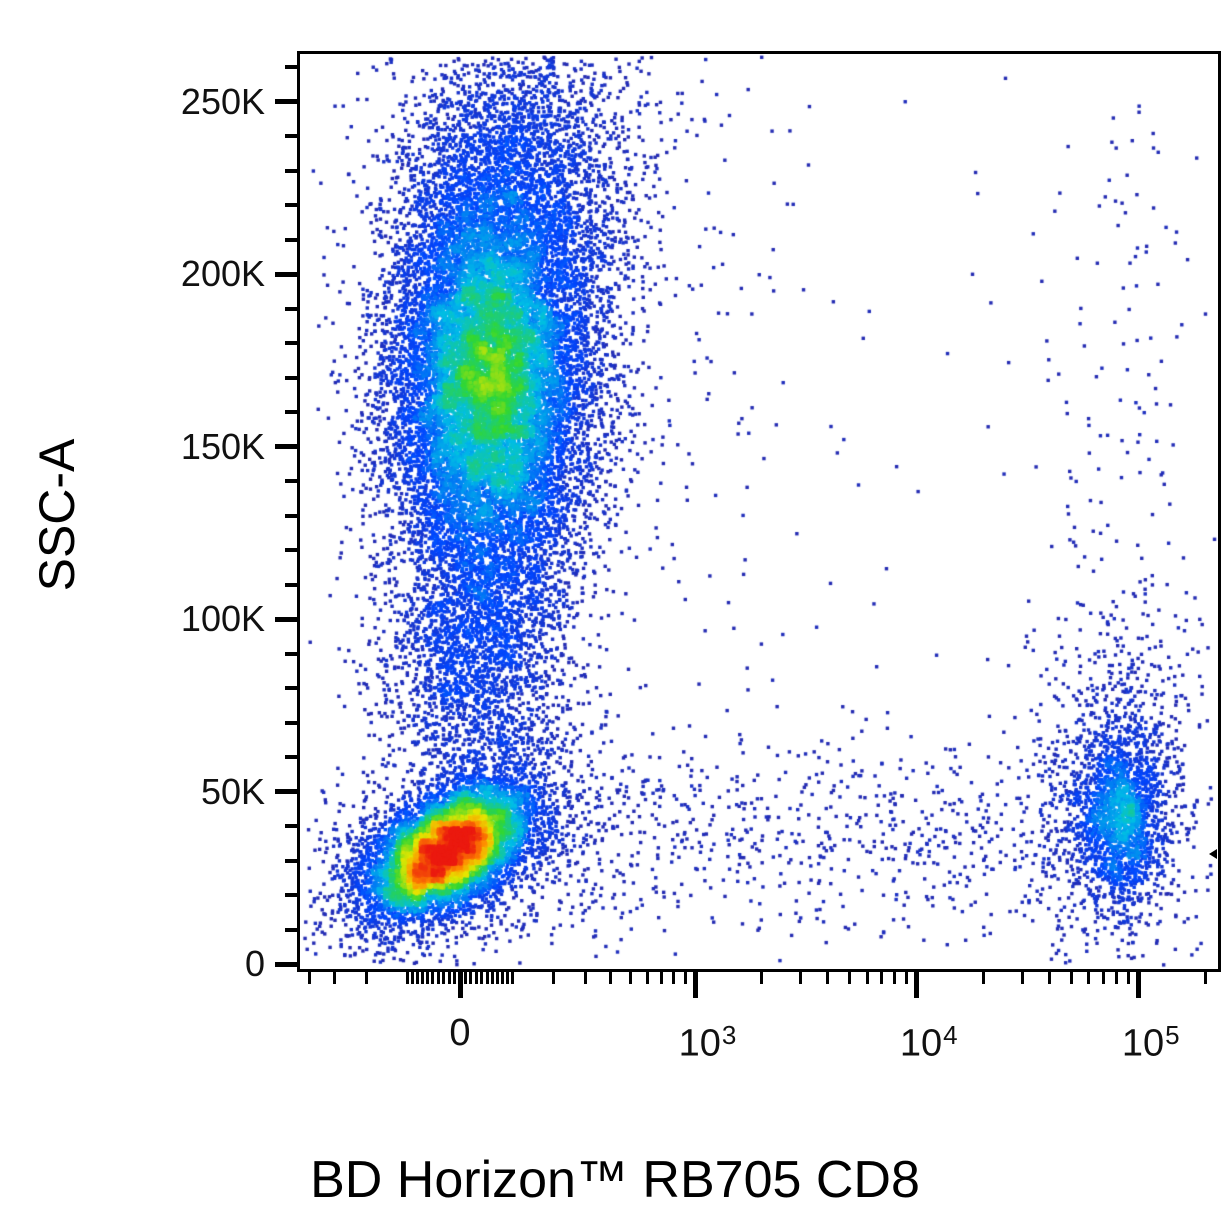 This screenshot has height=1230, width=1230. I want to click on y-tick-label: 50K, so click(232, 791).